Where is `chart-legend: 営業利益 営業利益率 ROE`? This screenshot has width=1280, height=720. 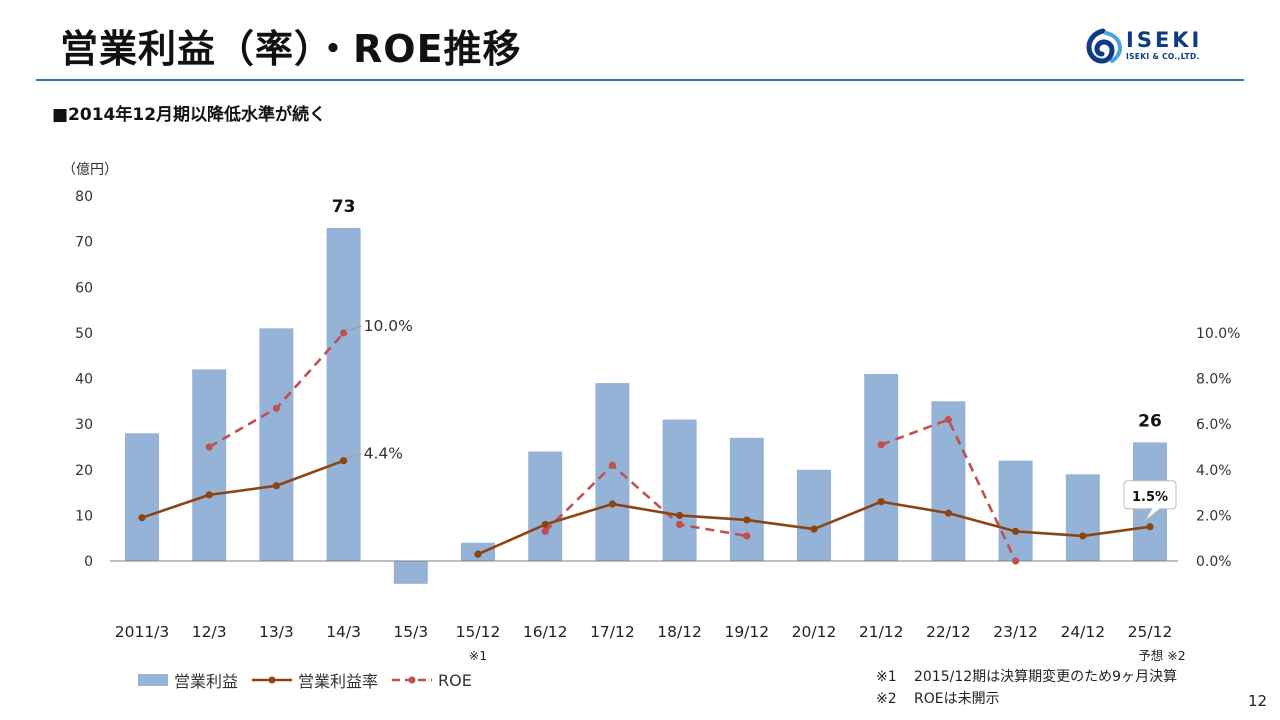
chart-legend: 営業利益 営業利益率 ROE is located at coordinates (312, 680).